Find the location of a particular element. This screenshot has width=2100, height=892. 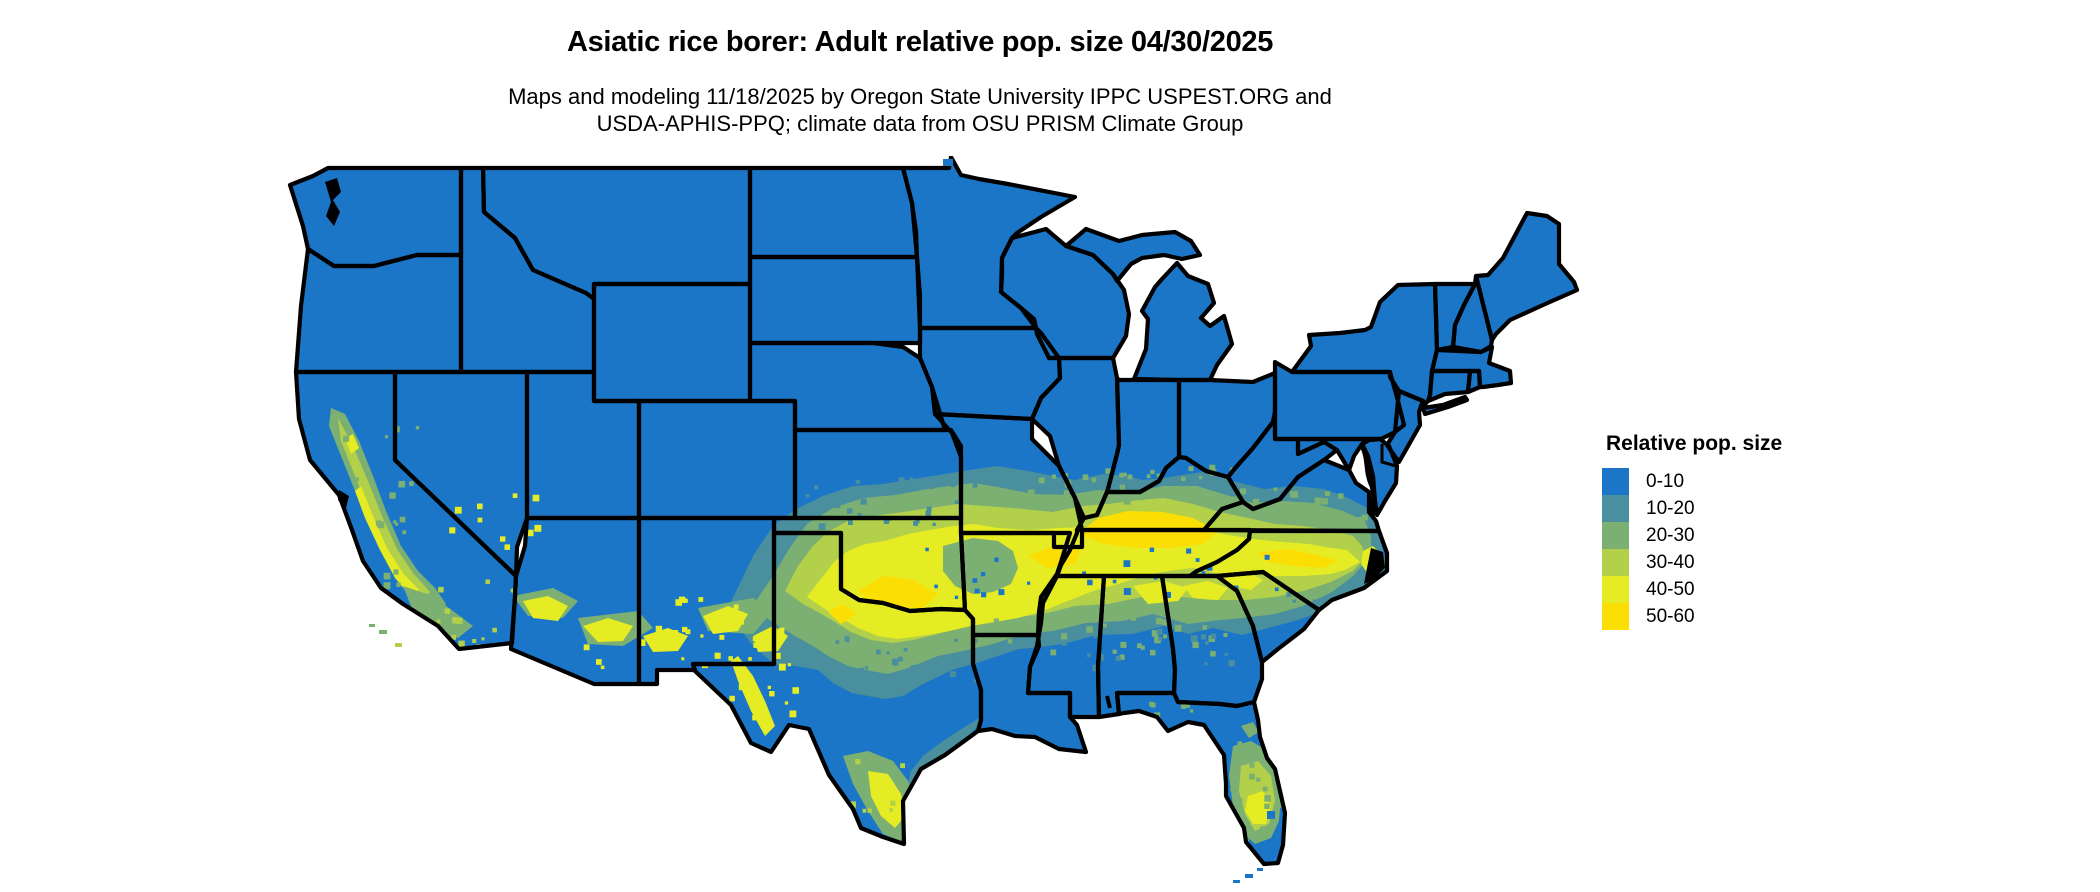

state-wv is located at coordinates (1282, 460).